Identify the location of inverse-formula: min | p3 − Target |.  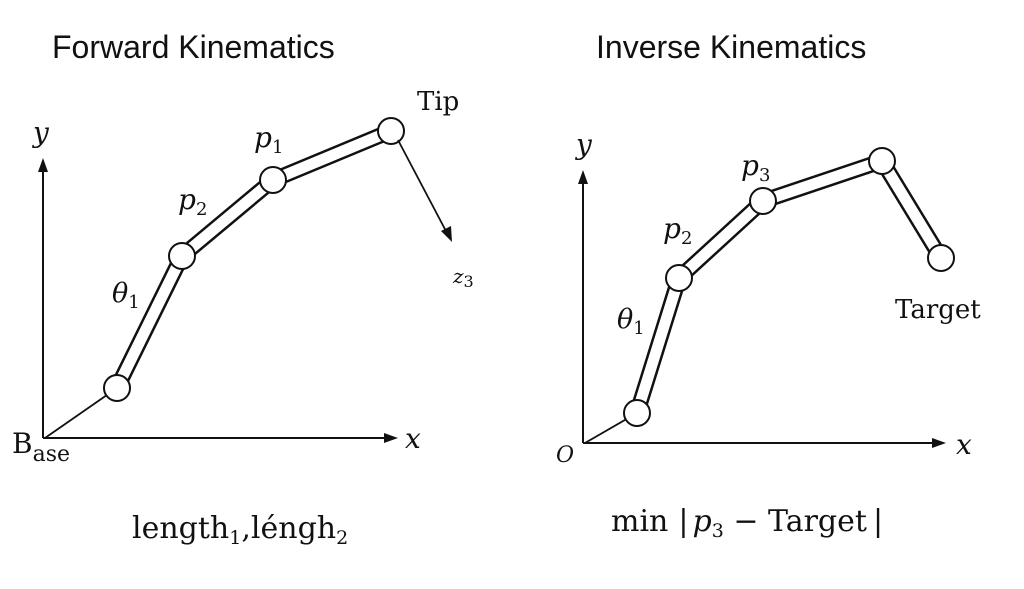
(747, 523).